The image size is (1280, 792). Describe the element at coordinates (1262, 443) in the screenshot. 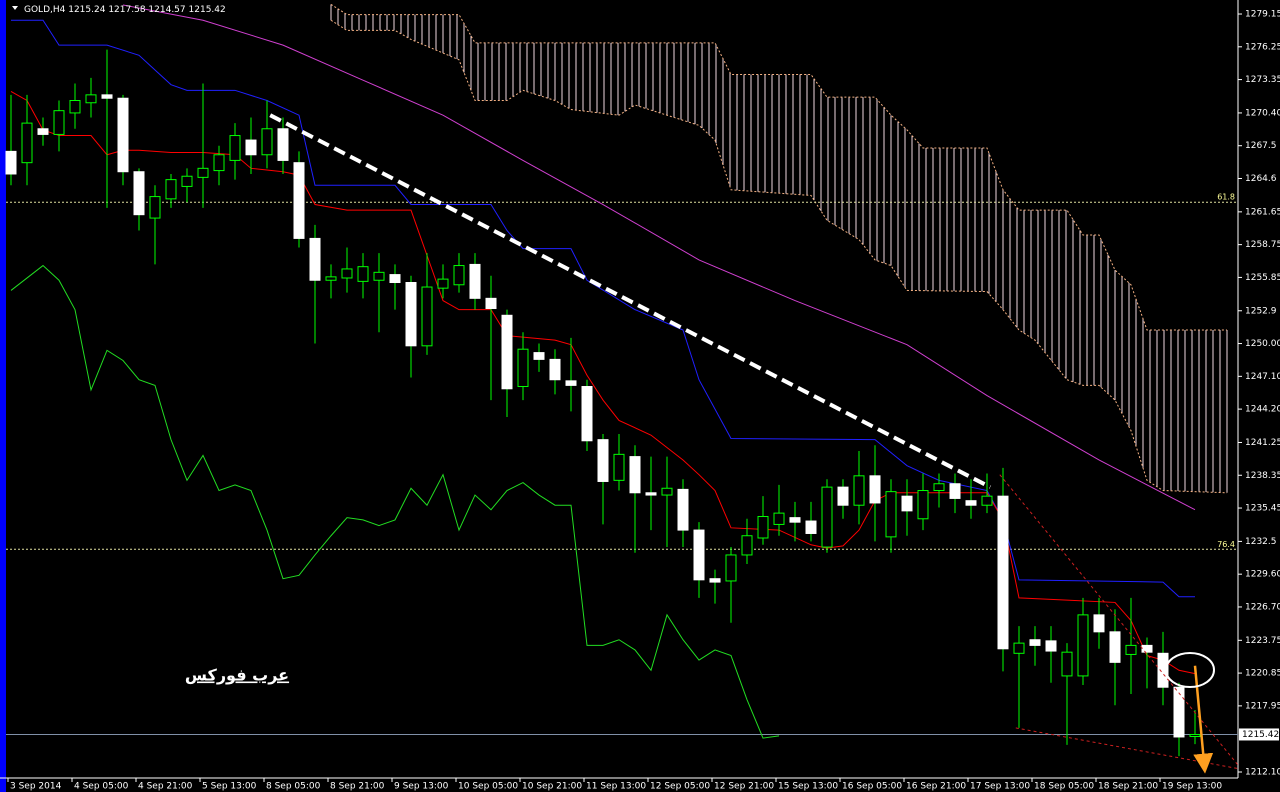

I see `y-tick-label: 1241.25` at that location.